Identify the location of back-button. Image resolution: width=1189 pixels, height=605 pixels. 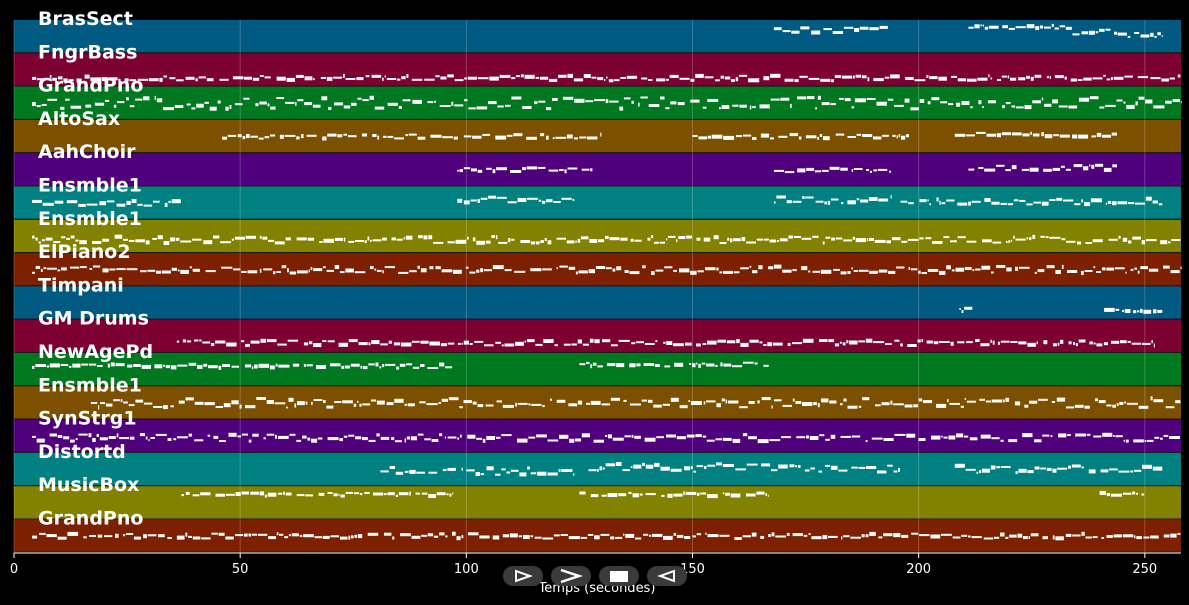
(667, 576).